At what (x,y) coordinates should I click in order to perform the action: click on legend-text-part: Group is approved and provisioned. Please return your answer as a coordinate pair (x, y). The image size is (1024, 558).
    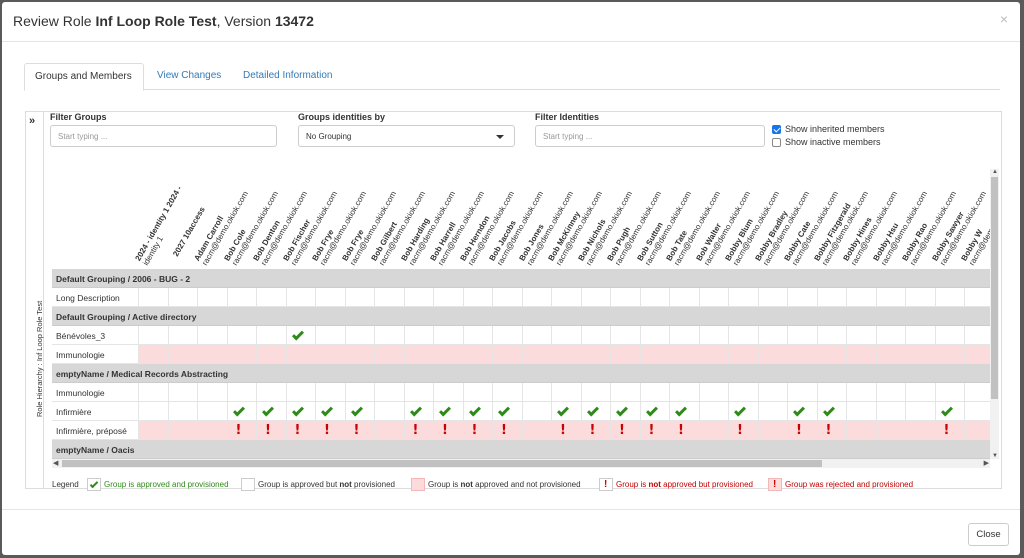
    Looking at the image, I should click on (166, 484).